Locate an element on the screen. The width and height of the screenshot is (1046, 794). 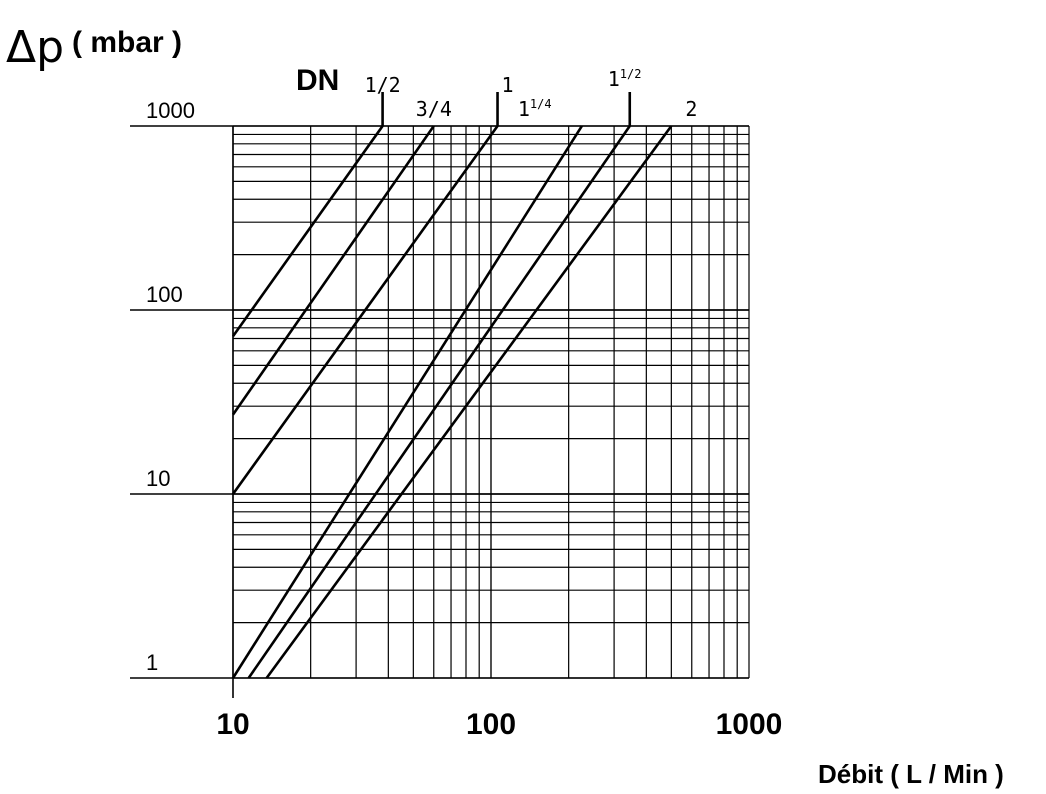
y-tick-label: 10 is located at coordinates (158, 478).